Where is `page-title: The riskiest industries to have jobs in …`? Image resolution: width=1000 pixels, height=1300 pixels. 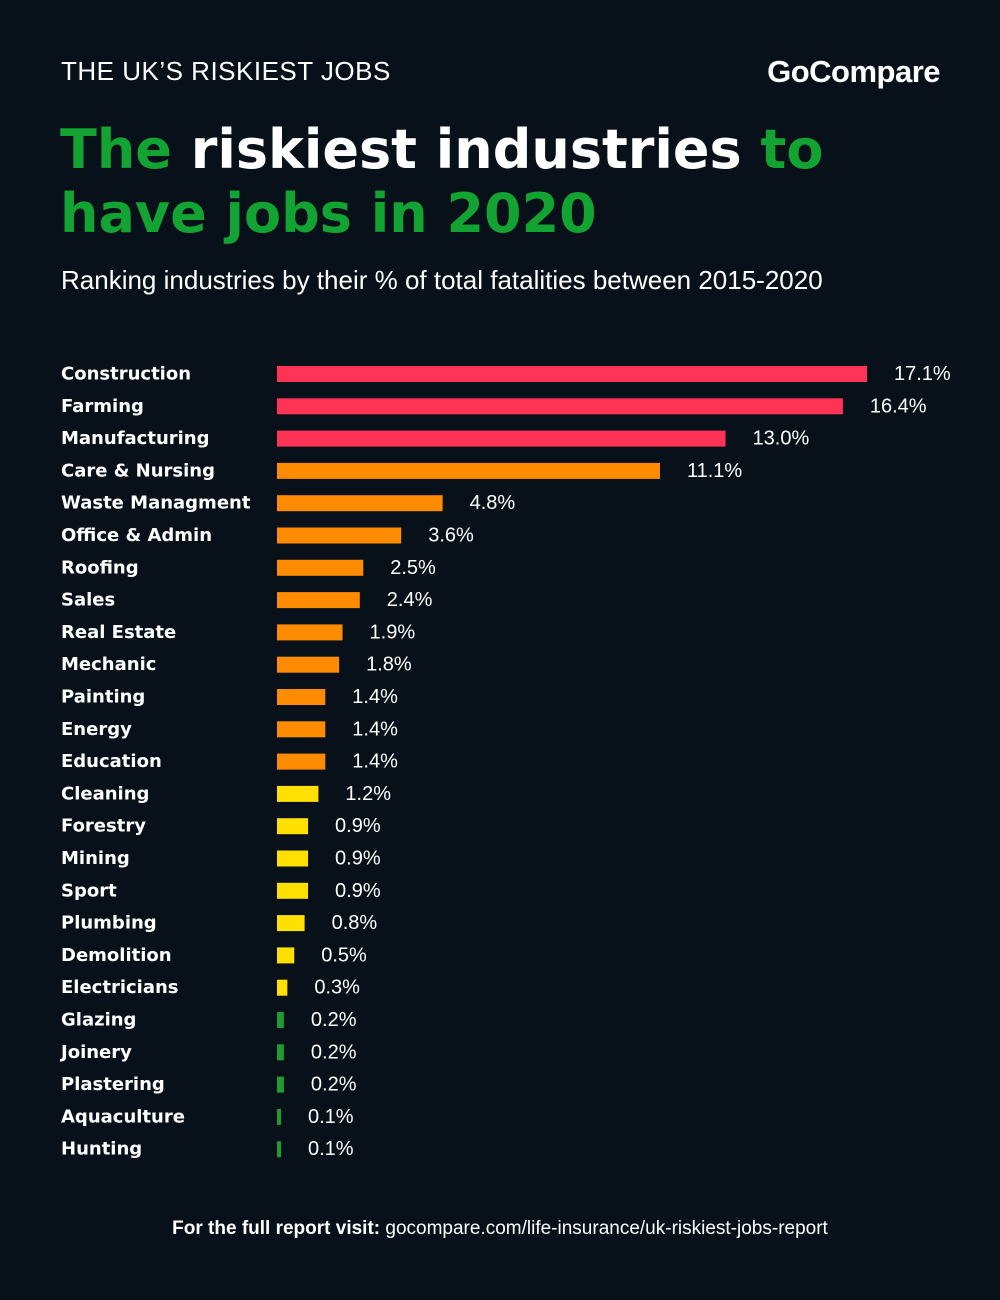
page-title: The riskiest industries to have jobs in … is located at coordinates (500, 182).